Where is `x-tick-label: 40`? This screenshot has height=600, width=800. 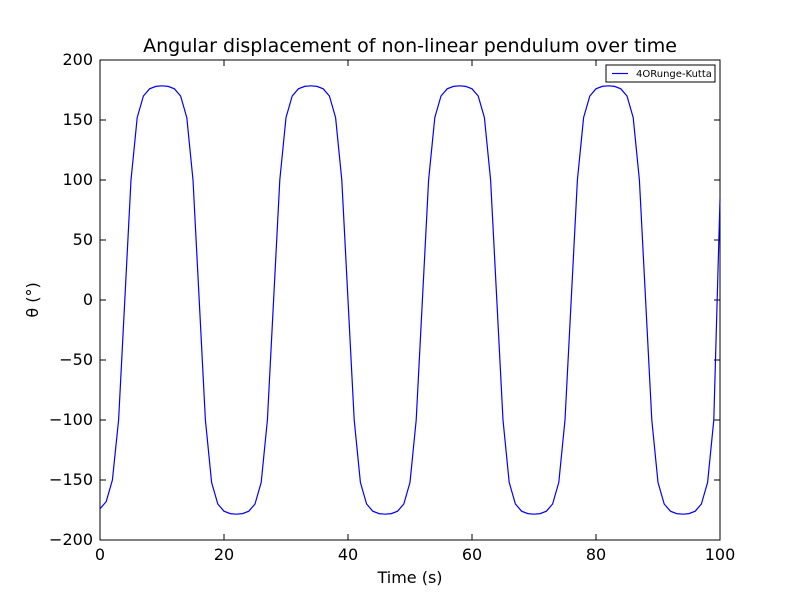
x-tick-label: 40 is located at coordinates (348, 554).